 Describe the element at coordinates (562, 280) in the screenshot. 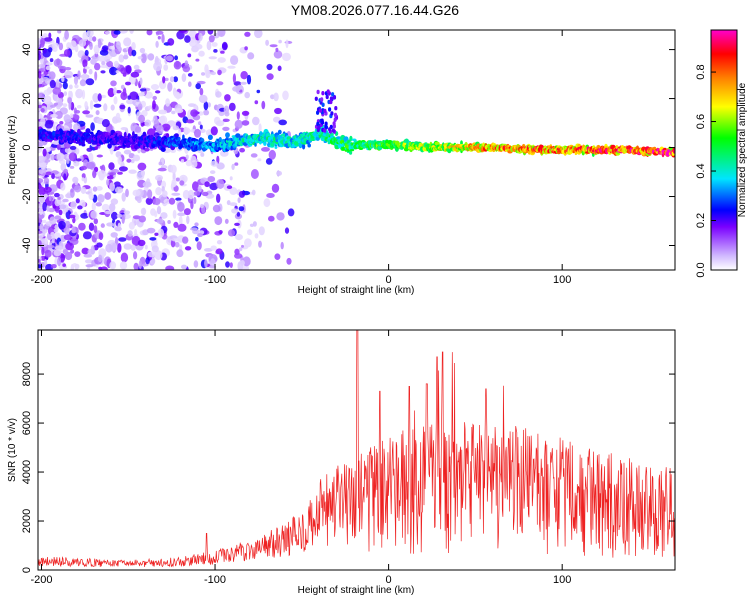

I see `x-tick-label: 100` at that location.